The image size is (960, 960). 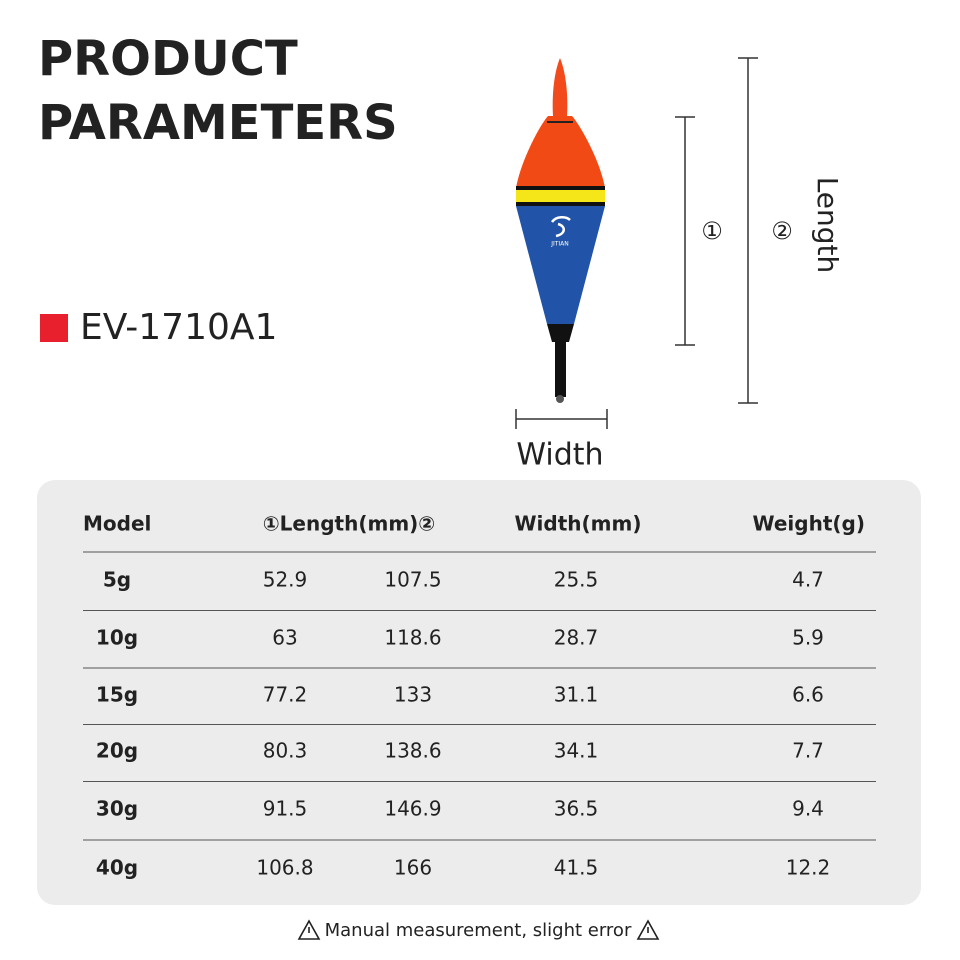 What do you see at coordinates (808, 580) in the screenshot?
I see `value-cell: 4.7` at bounding box center [808, 580].